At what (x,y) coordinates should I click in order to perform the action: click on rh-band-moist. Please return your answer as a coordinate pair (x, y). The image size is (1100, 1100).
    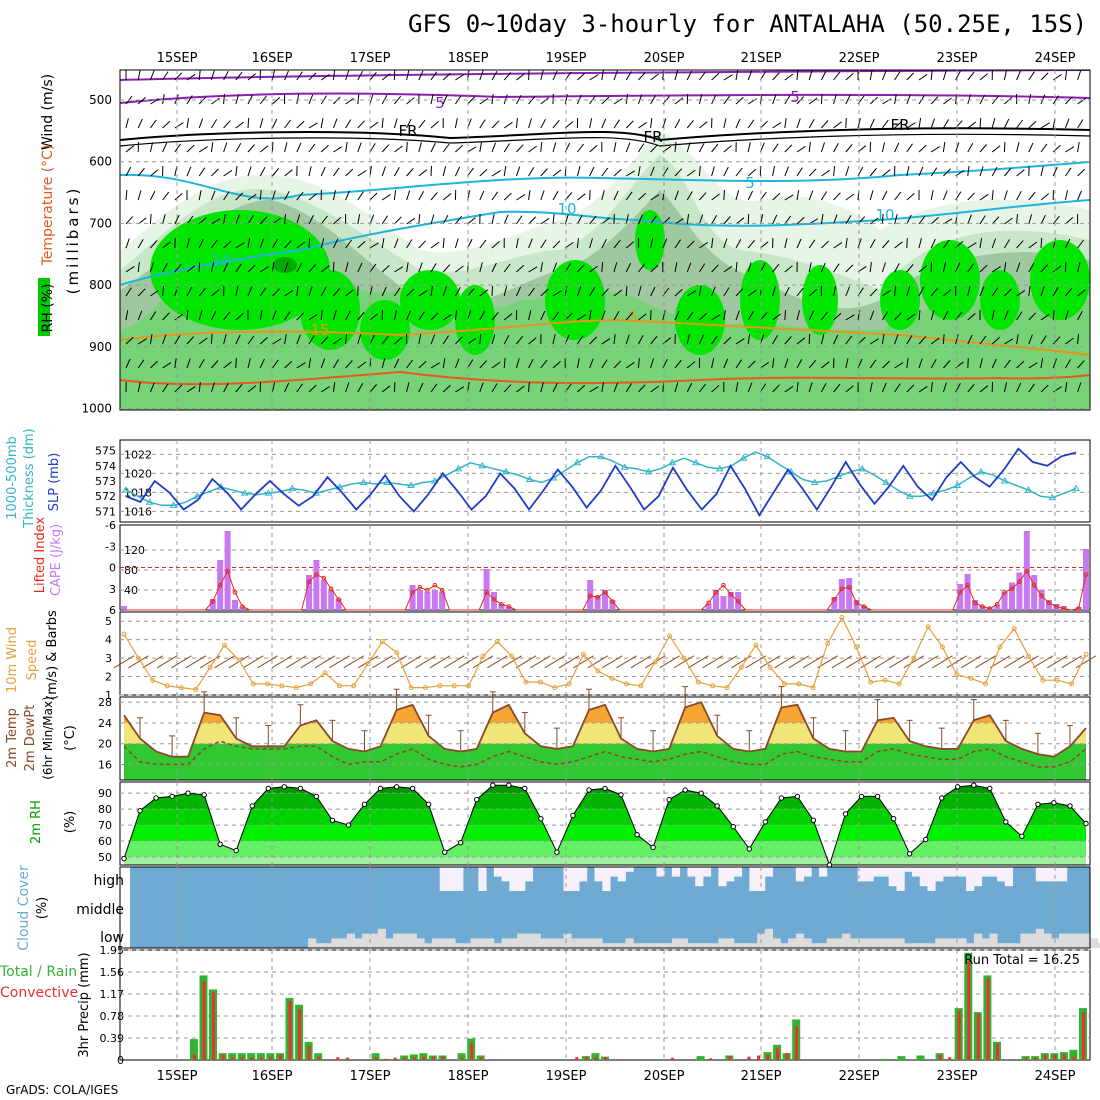
    Looking at the image, I should click on (605, 328).